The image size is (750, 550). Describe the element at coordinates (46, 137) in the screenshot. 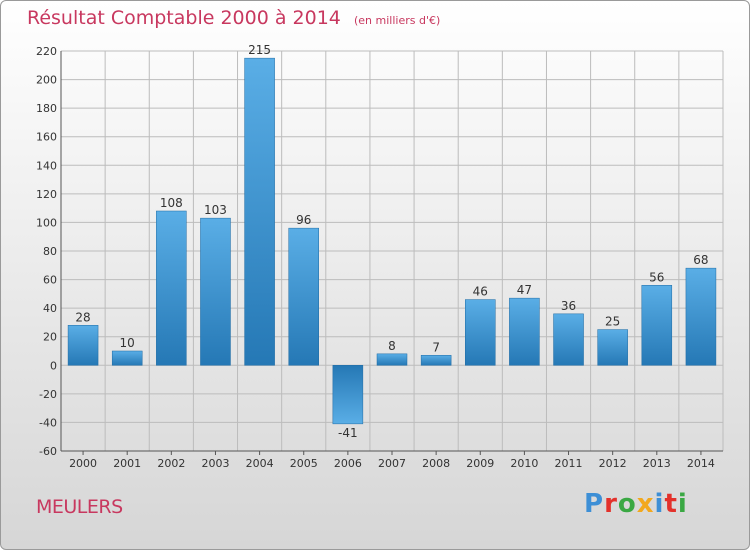

I see `y-tick-label: 160` at that location.